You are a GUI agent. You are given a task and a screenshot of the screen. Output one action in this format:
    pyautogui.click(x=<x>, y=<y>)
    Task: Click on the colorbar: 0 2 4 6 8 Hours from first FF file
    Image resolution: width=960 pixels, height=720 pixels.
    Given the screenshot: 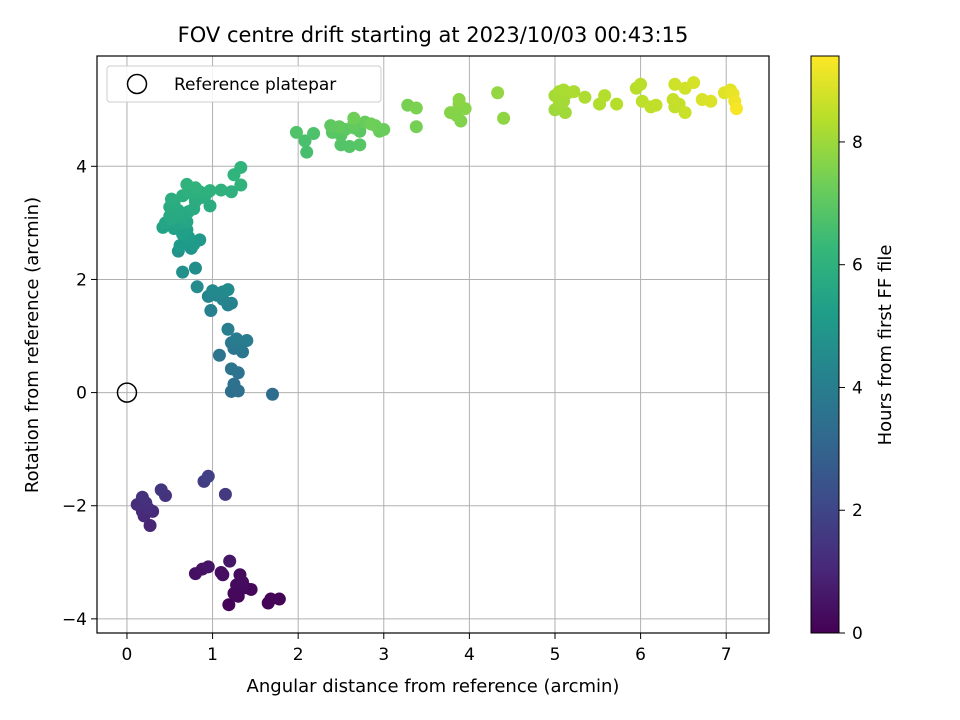 What is the action you would take?
    pyautogui.click(x=853, y=349)
    